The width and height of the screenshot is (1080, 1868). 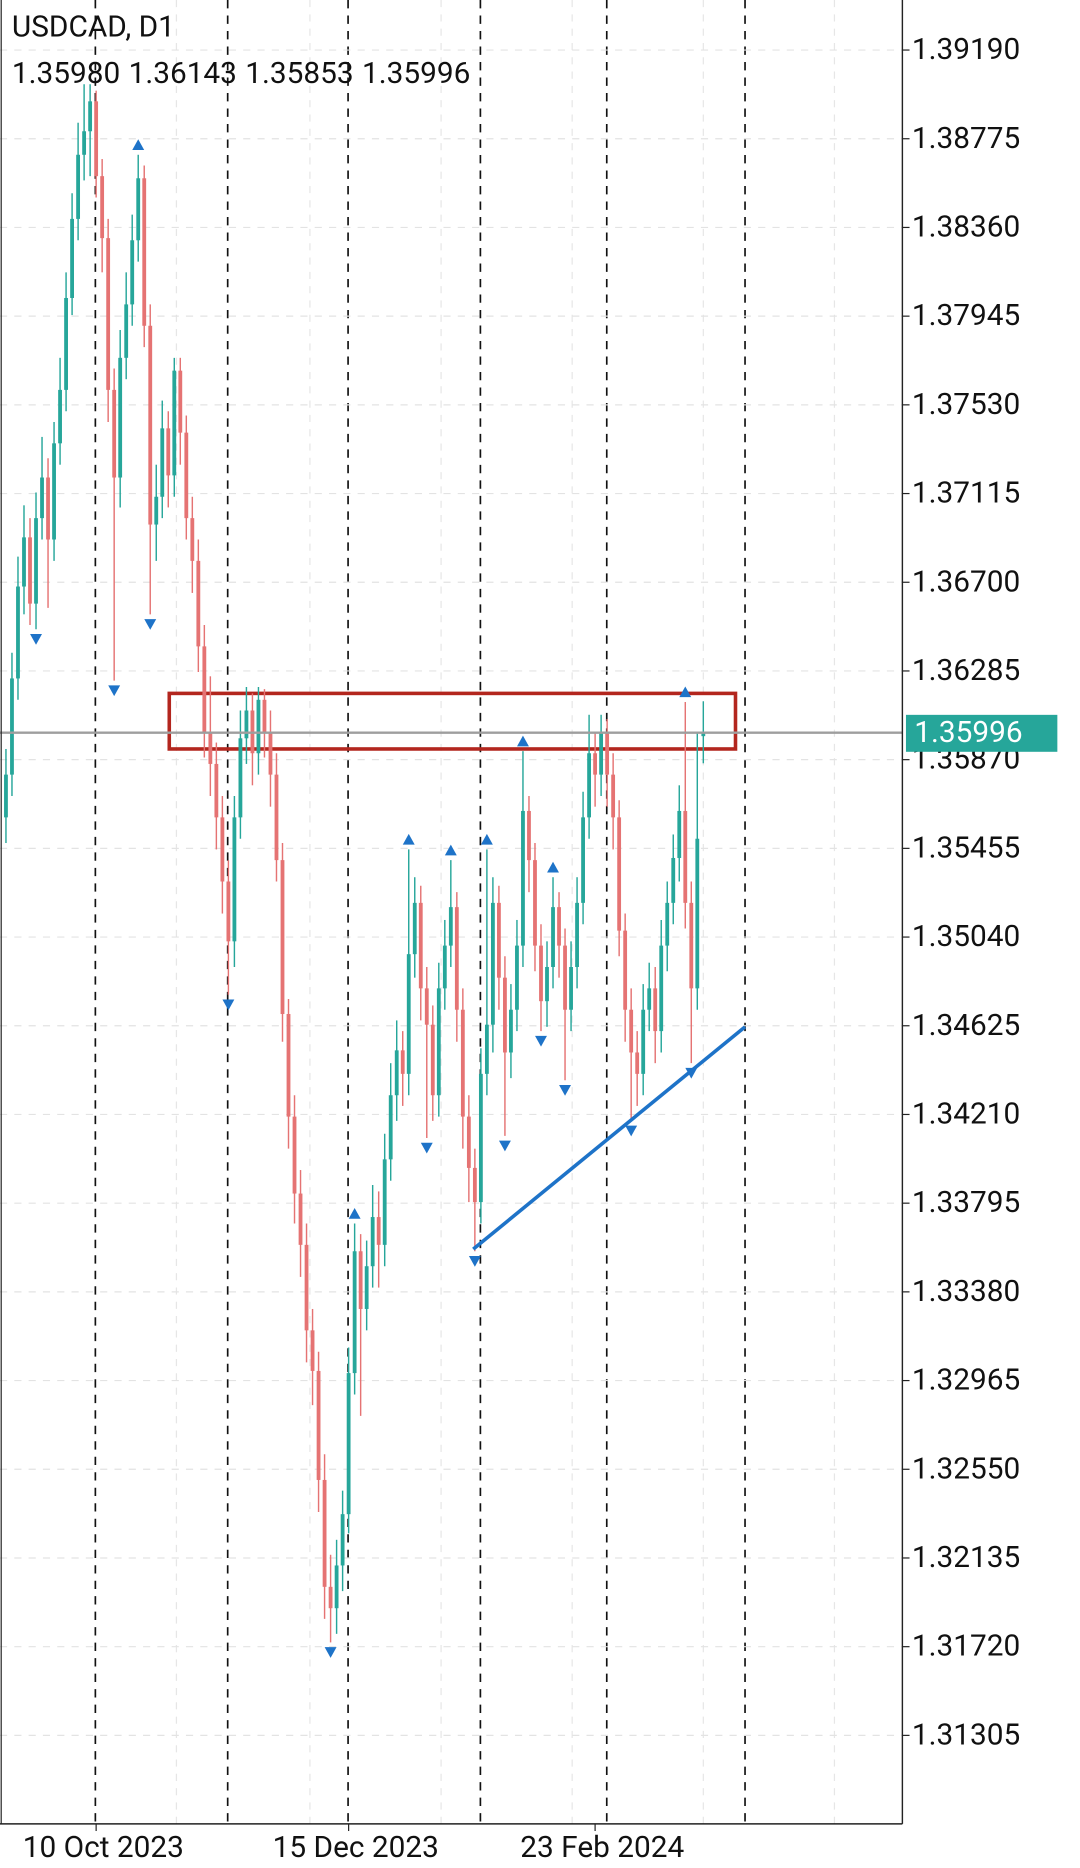 I want to click on ohlc-value: 1.35996, so click(x=416, y=73).